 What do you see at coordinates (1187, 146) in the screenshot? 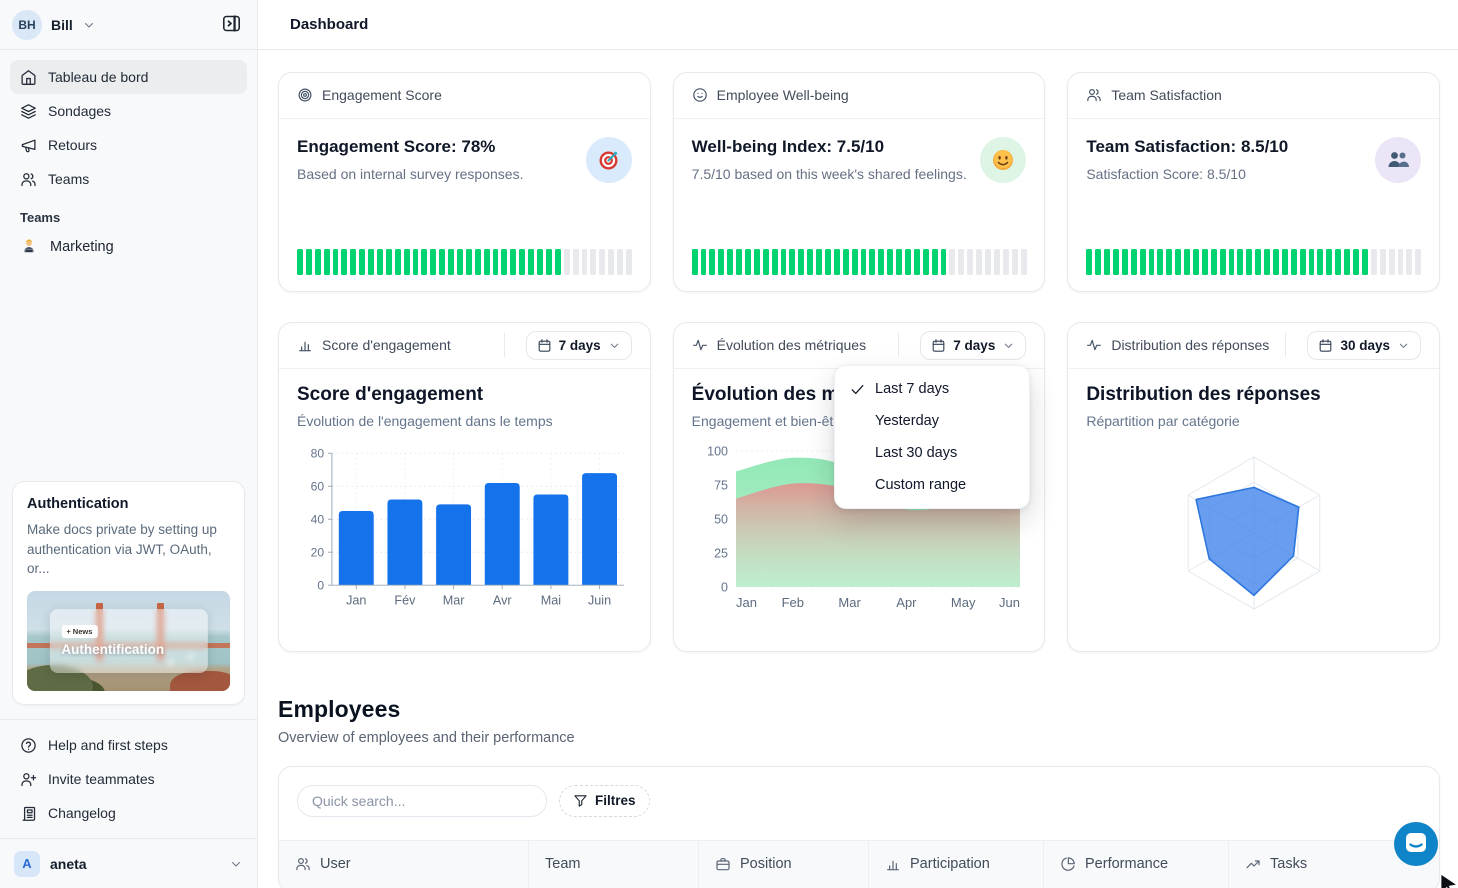
I see `stat-title: Team Satisfaction: 8.5/10` at bounding box center [1187, 146].